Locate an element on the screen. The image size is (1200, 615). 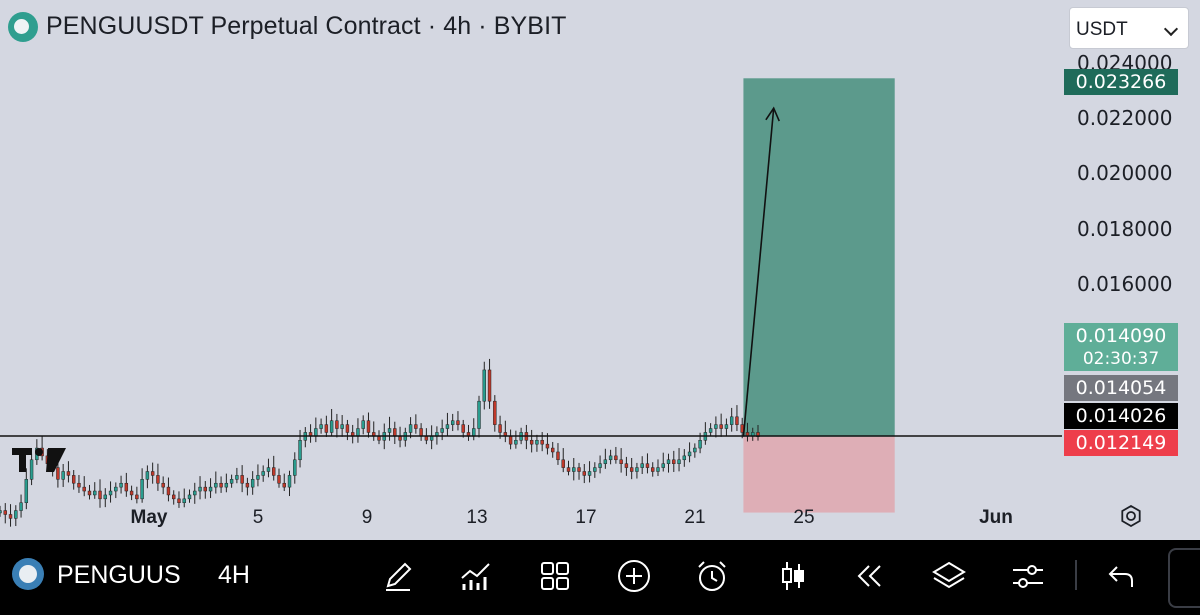
symbol-button: PENGUUS is located at coordinates (119, 575).